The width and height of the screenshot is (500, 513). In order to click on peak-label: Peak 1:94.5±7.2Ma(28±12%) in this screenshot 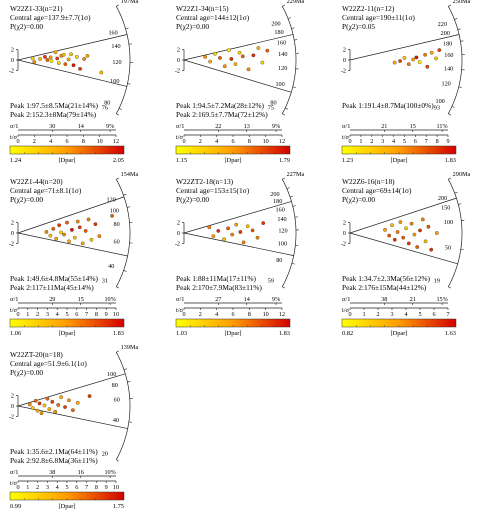, I will do `click(220, 105)`.